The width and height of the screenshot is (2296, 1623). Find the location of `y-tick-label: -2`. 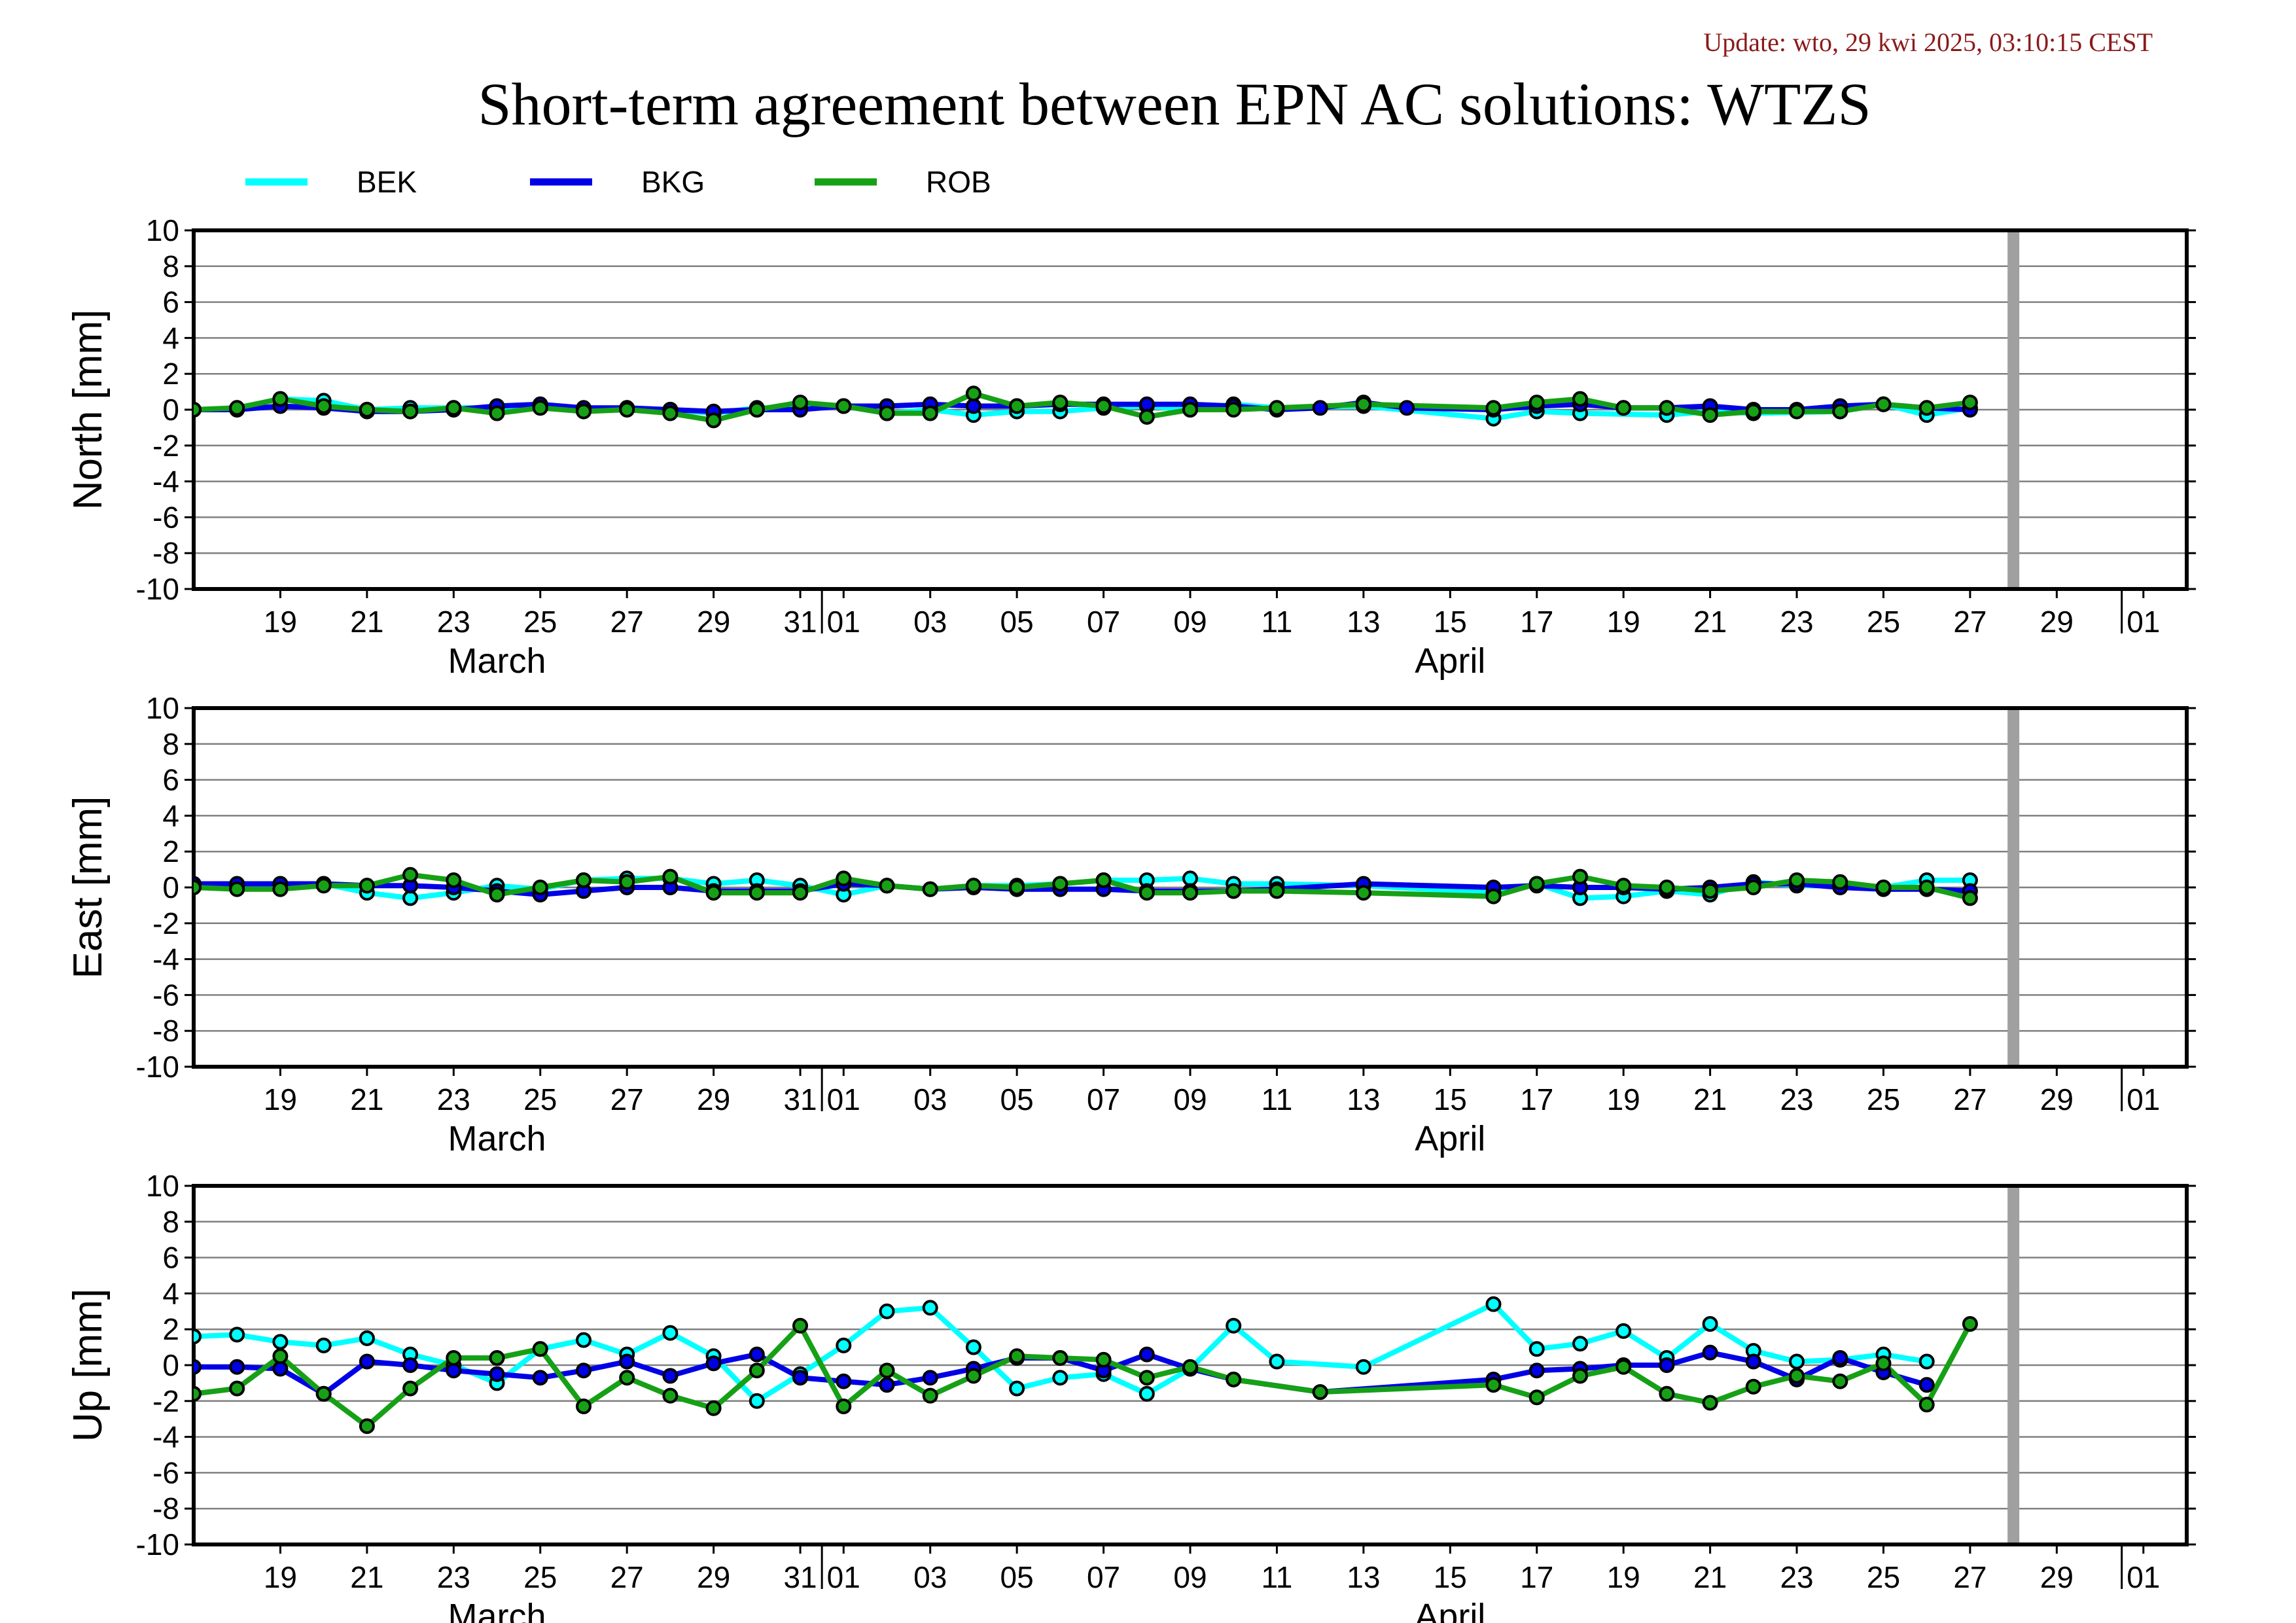

y-tick-label: -2 is located at coordinates (165, 1401).